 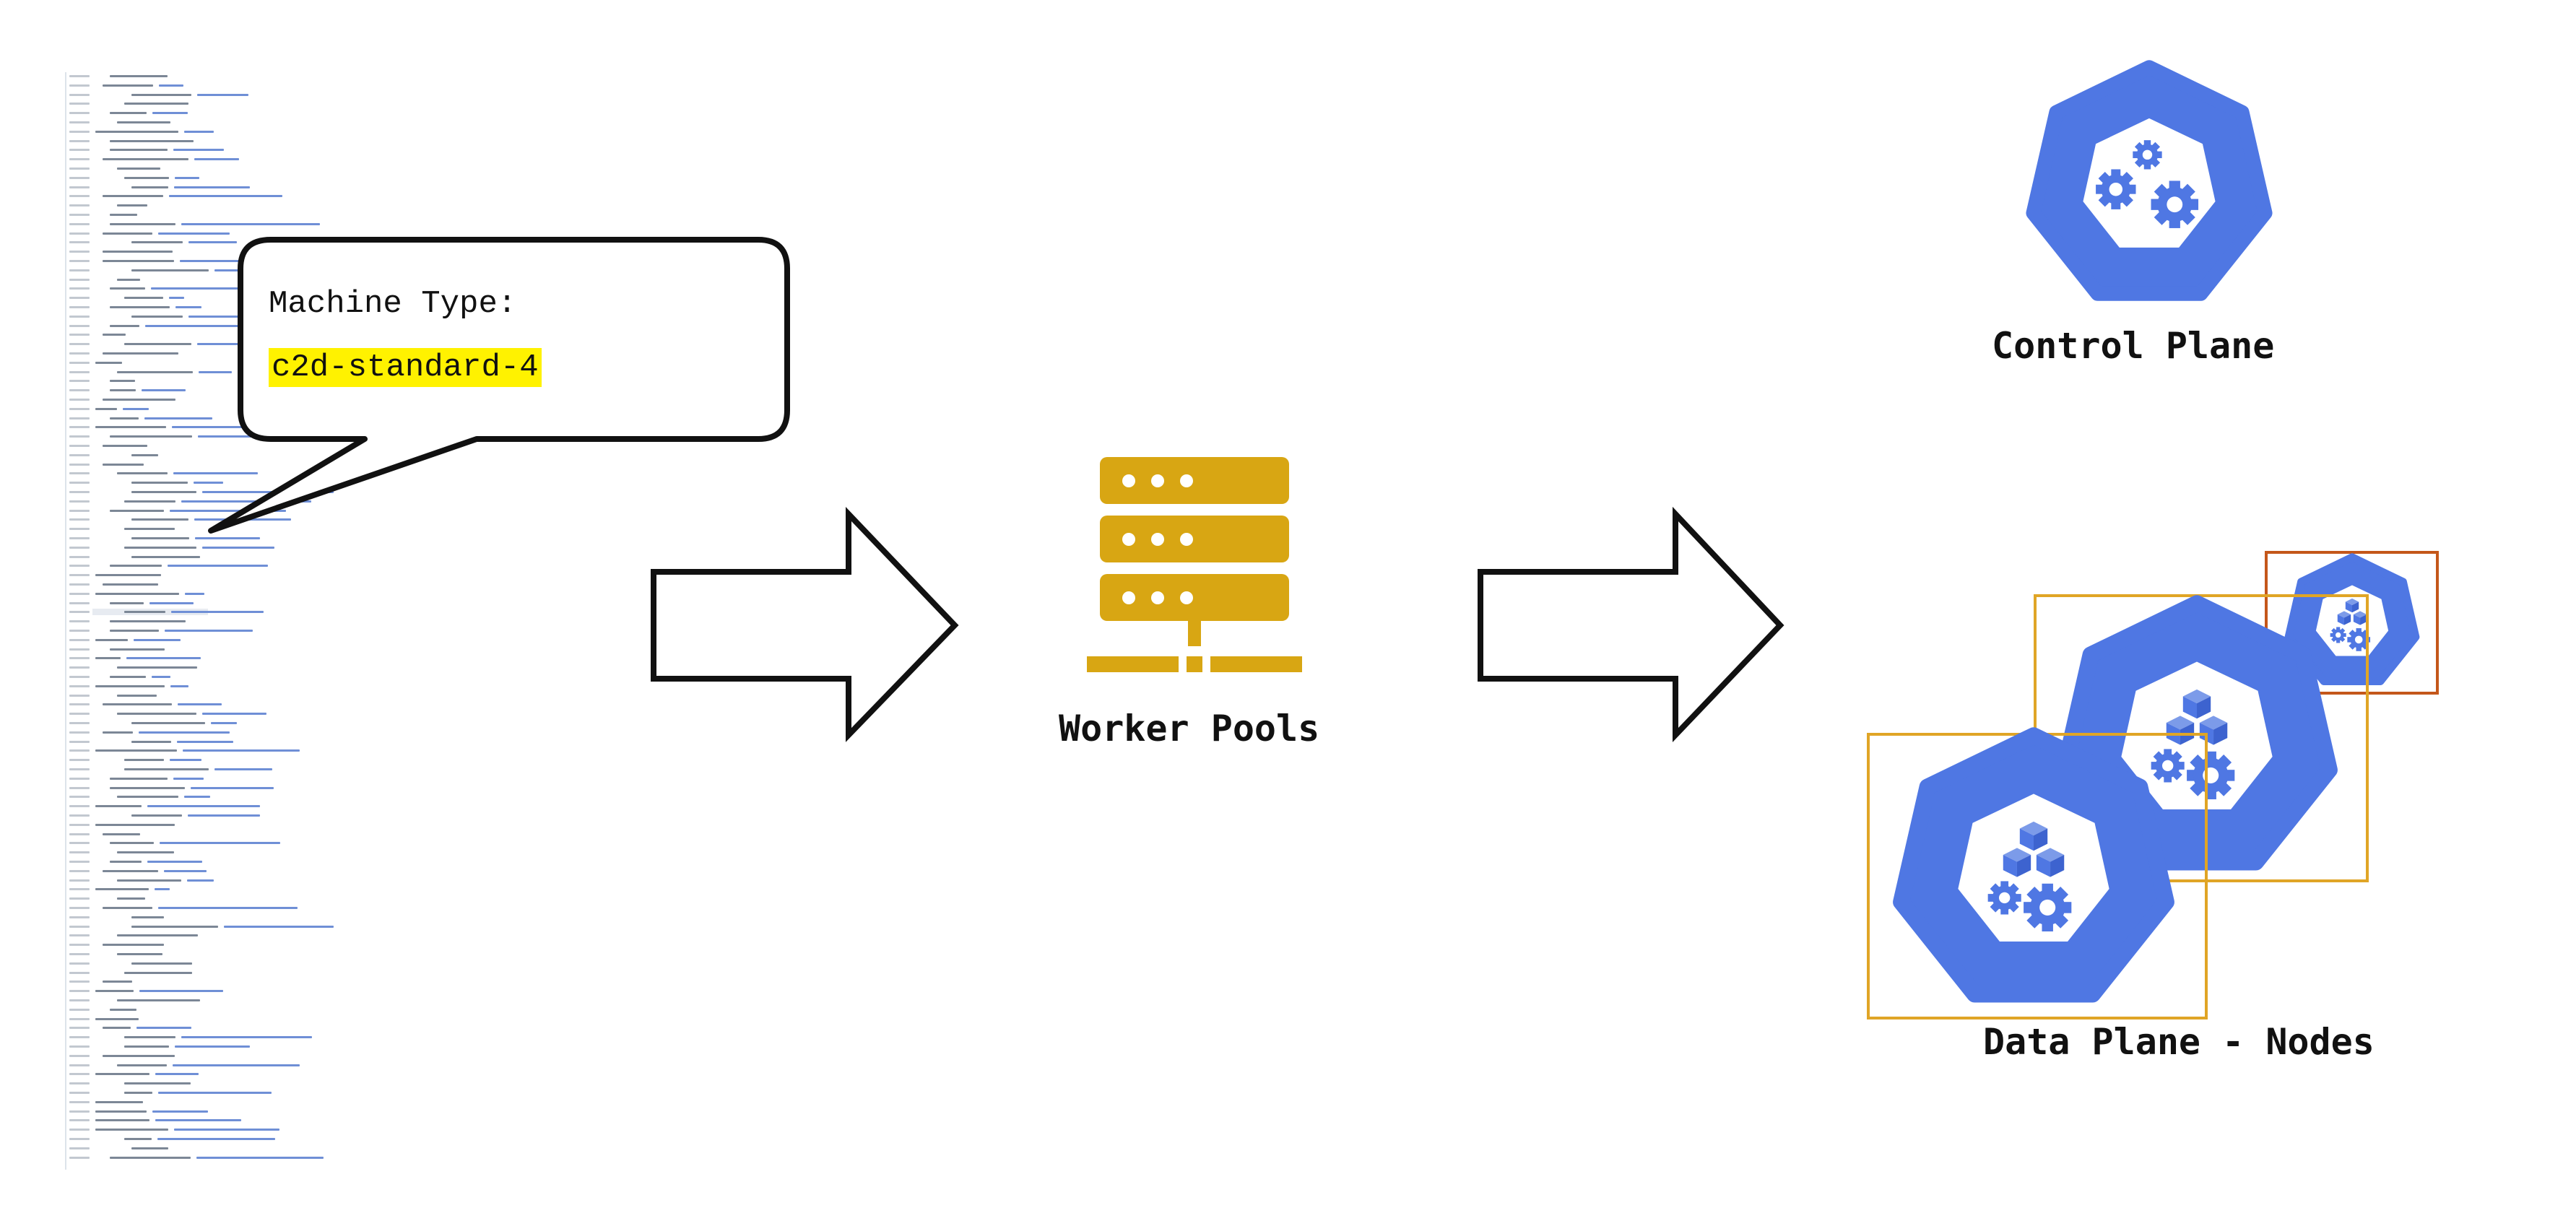 I want to click on arrow-to-worker-pools, so click(x=805, y=624).